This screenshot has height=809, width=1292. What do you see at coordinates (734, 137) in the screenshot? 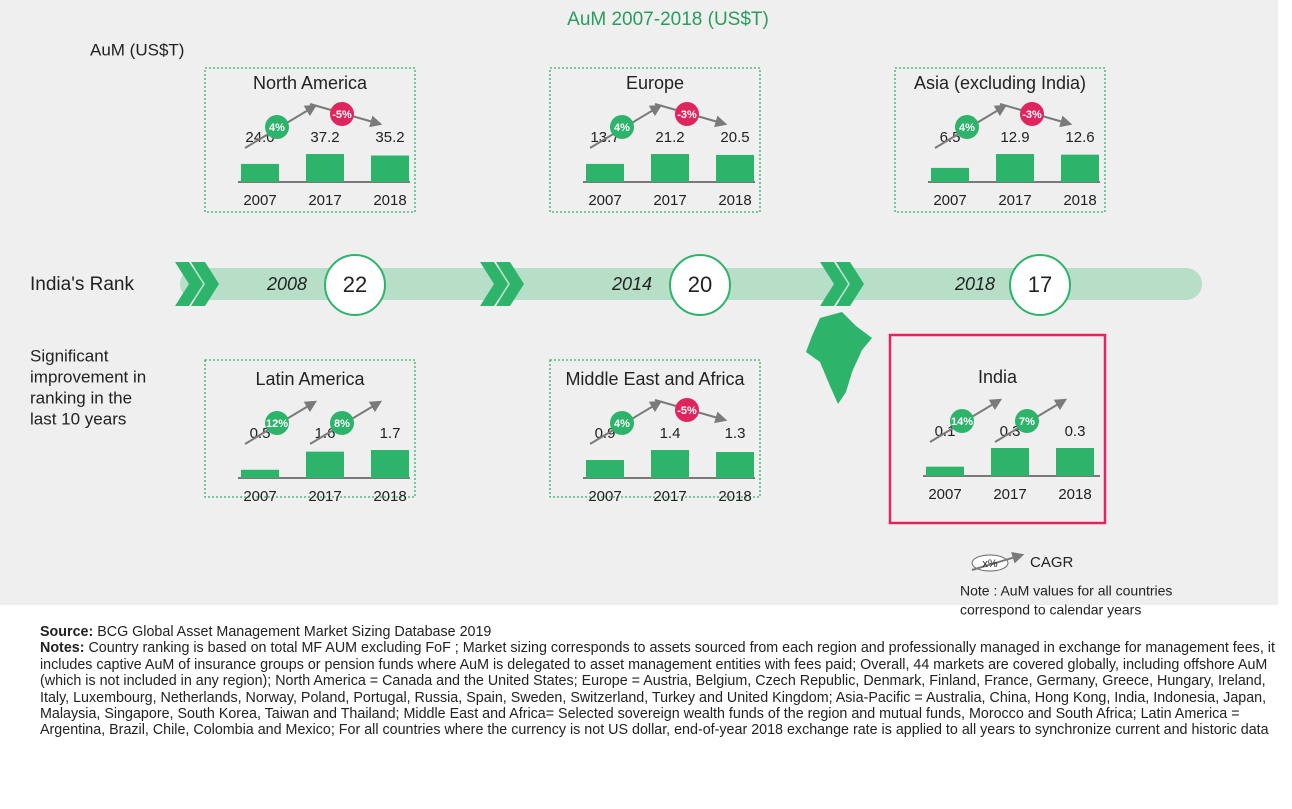
I see `value-label: 20.5` at bounding box center [734, 137].